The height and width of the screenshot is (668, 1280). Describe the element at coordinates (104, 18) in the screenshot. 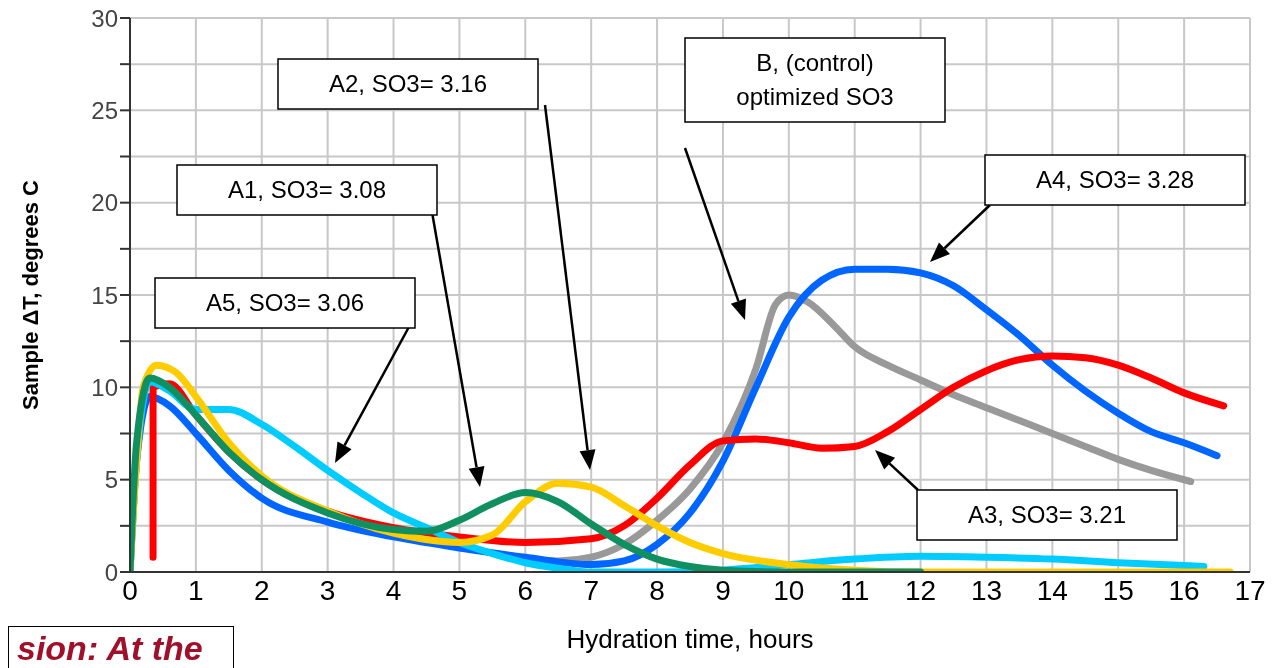

I see `y-tick-label: 30` at that location.